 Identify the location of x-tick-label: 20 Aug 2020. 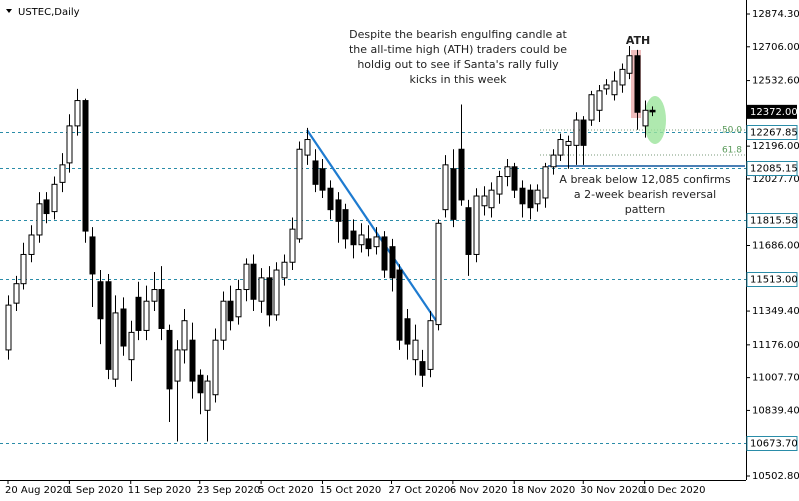
(37, 490).